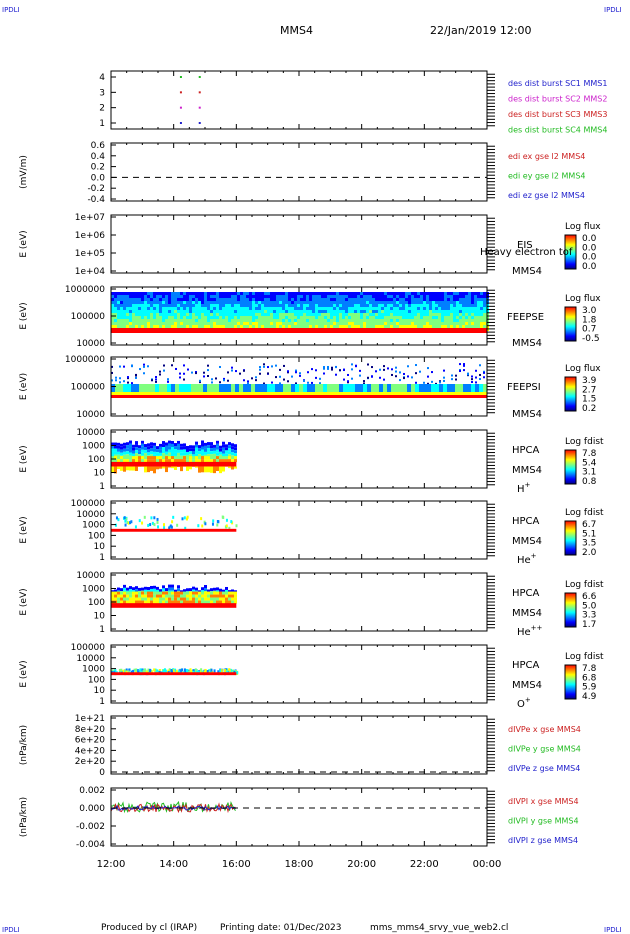  What do you see at coordinates (527, 541) in the screenshot?
I see `panel-hpca_he-spacecraft: MMS4` at bounding box center [527, 541].